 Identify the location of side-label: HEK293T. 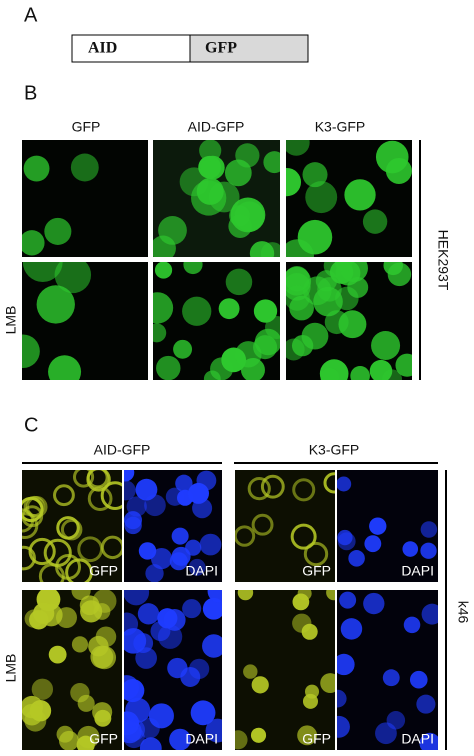
(443, 260).